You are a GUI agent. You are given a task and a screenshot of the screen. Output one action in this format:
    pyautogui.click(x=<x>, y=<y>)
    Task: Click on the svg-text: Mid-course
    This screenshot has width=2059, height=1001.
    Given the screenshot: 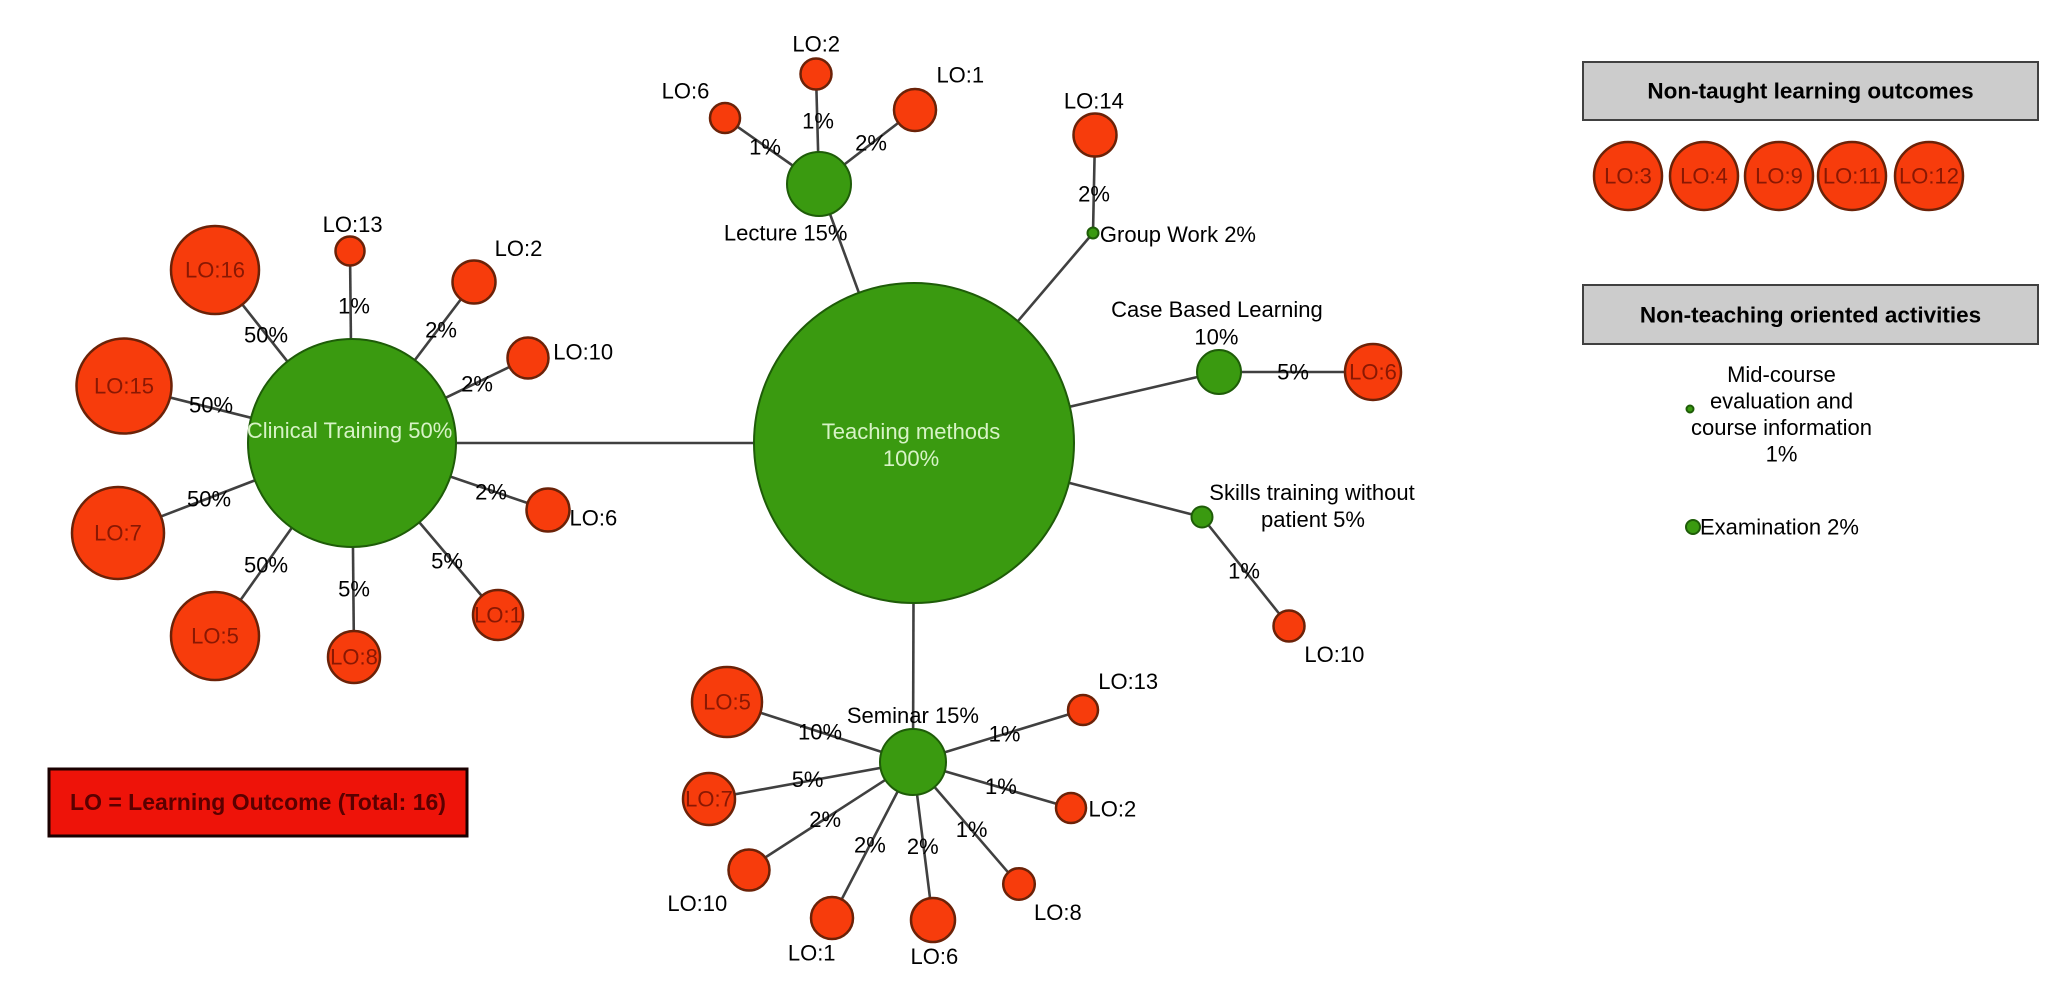 What is the action you would take?
    pyautogui.click(x=1781, y=374)
    